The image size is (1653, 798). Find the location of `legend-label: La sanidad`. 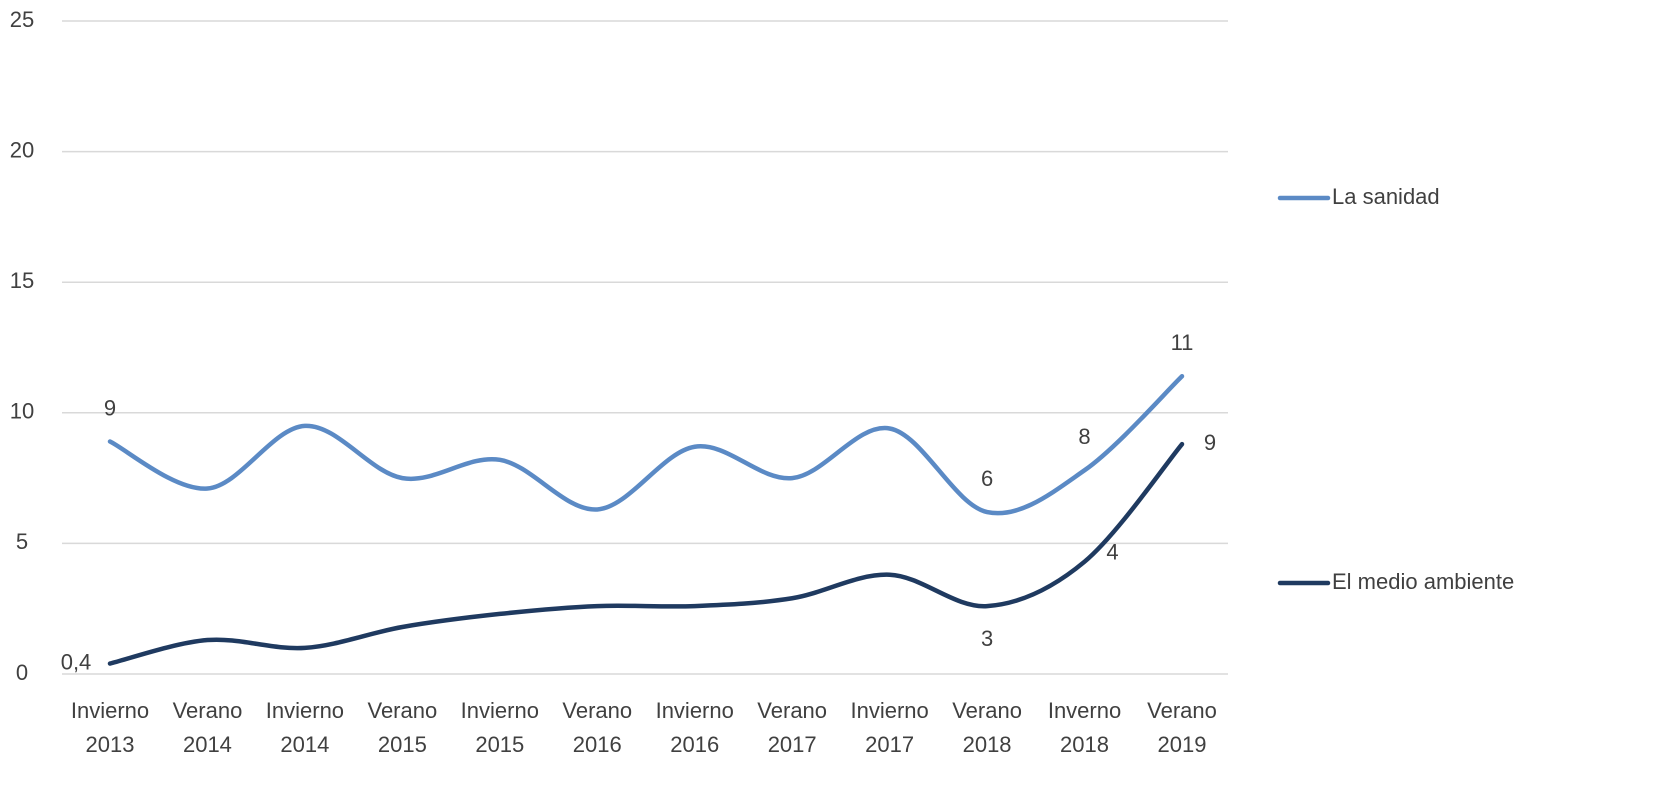

legend-label: La sanidad is located at coordinates (1386, 196).